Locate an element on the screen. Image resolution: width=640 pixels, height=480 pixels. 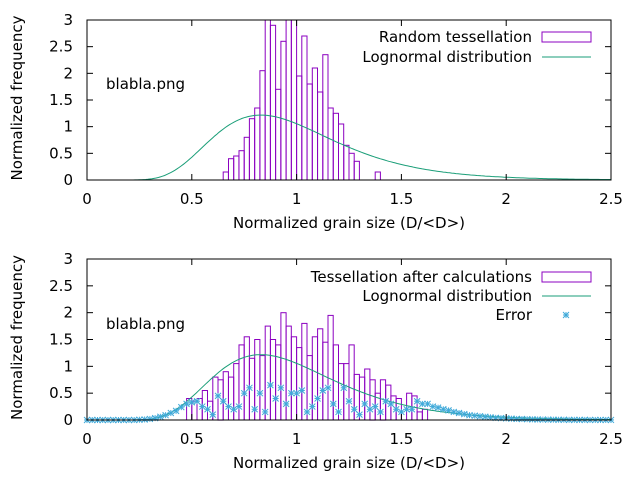
y-tick-label: 3 is located at coordinates (68, 20).